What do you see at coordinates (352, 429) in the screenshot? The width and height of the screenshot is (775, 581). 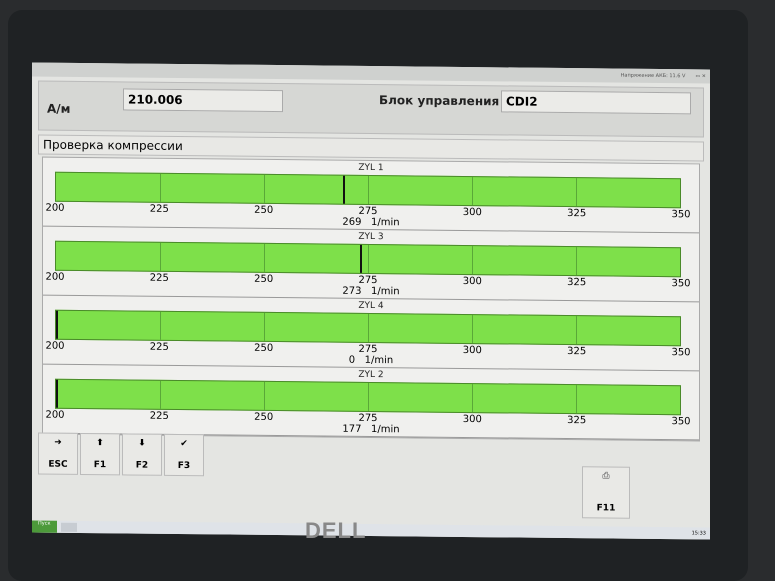 I see `value-number: 177` at bounding box center [352, 429].